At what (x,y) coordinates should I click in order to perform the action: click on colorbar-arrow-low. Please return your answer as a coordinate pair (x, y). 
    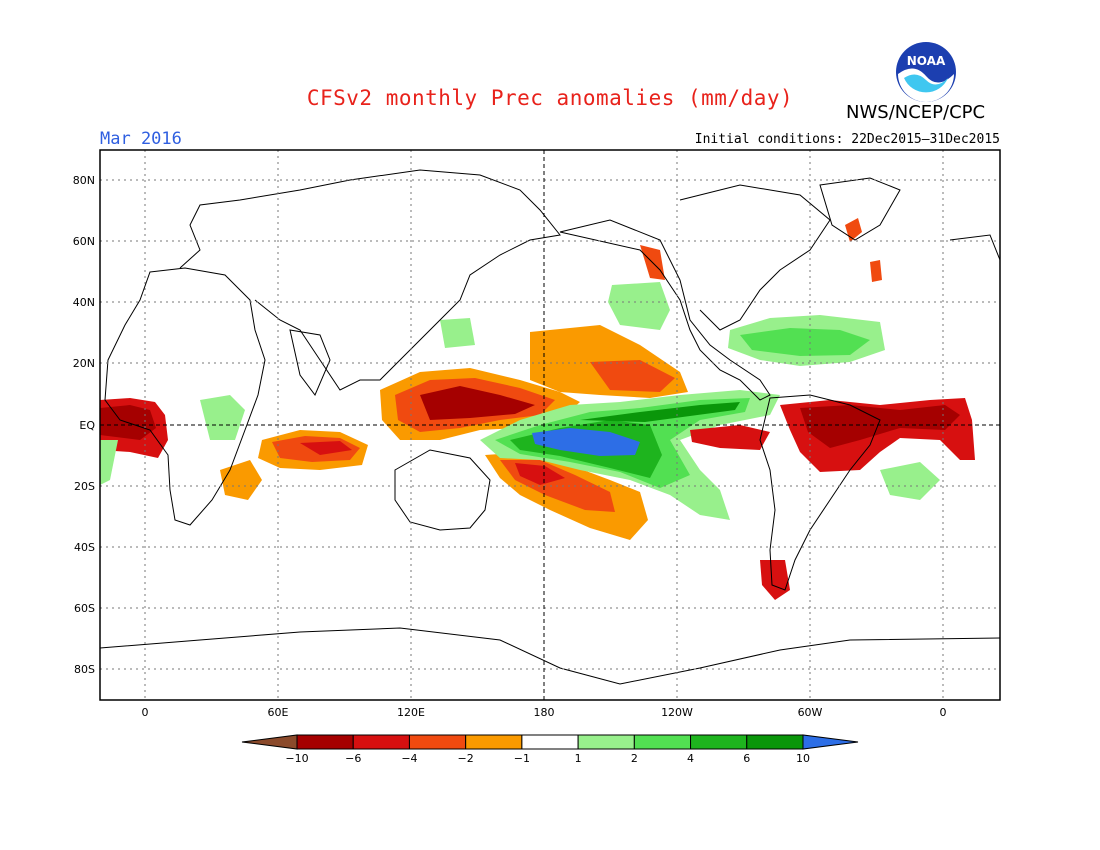
    Looking at the image, I should click on (269, 742).